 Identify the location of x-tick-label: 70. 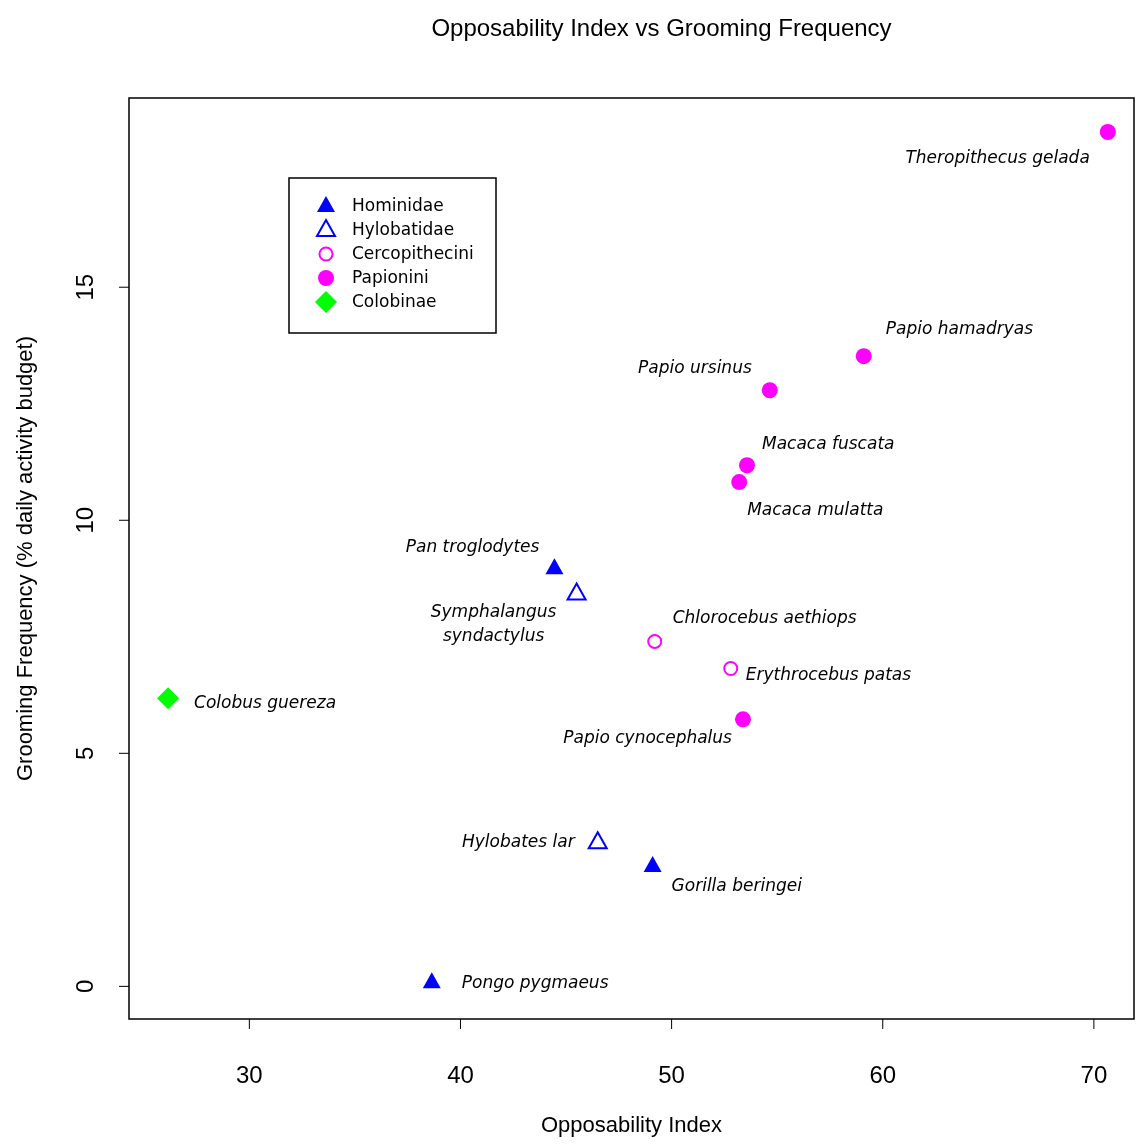
(1094, 1074).